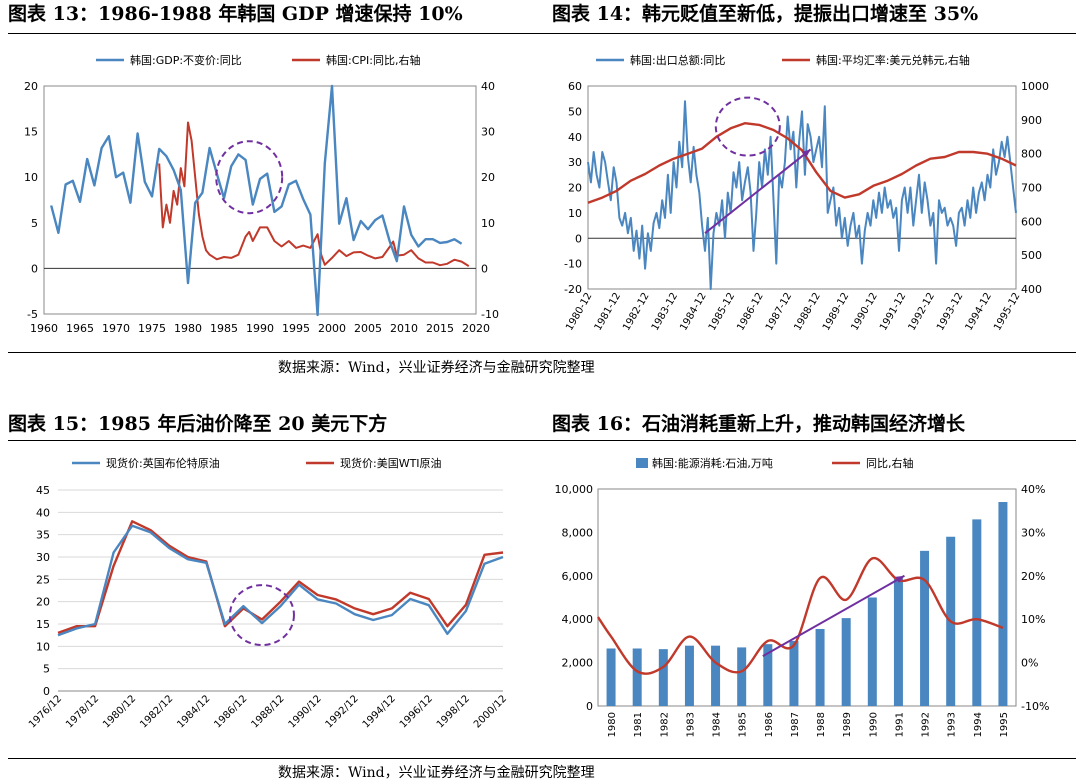 The height and width of the screenshot is (782, 1080). What do you see at coordinates (638, 724) in the screenshot?
I see `chart16-x-tick: 1981` at bounding box center [638, 724].